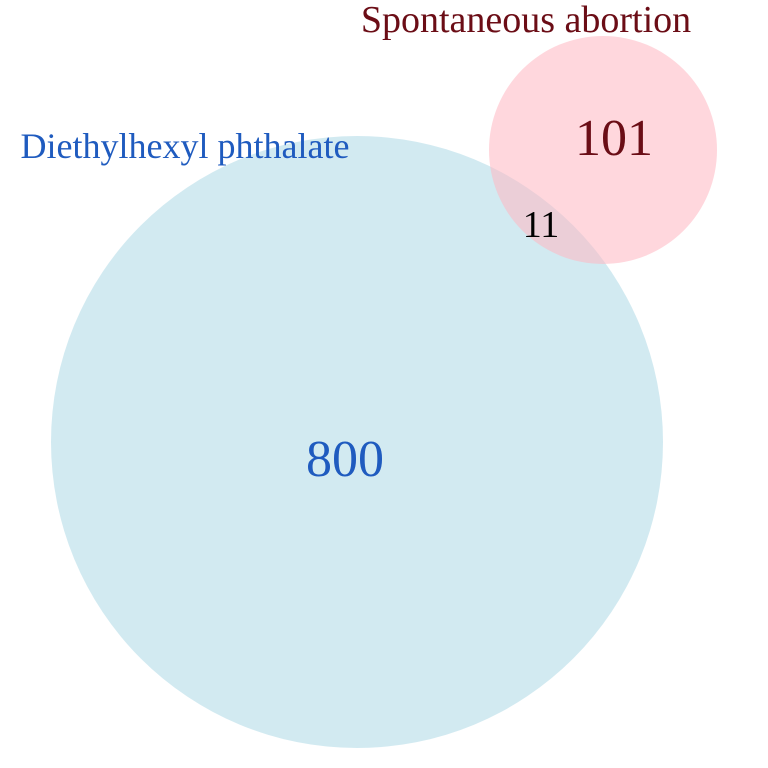 Image resolution: width=768 pixels, height=768 pixels. Describe the element at coordinates (541, 225) in the screenshot. I see `count-intersection: 11` at that location.